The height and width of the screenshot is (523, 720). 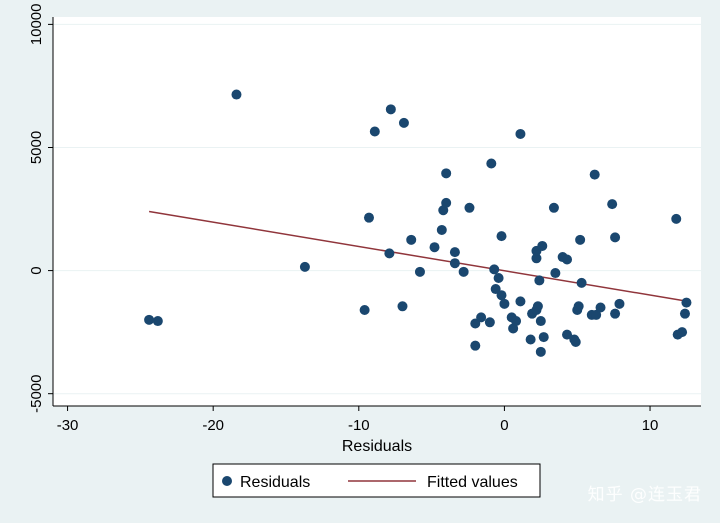 What do you see at coordinates (359, 425) in the screenshot?
I see `x-tick-label: -10` at bounding box center [359, 425].